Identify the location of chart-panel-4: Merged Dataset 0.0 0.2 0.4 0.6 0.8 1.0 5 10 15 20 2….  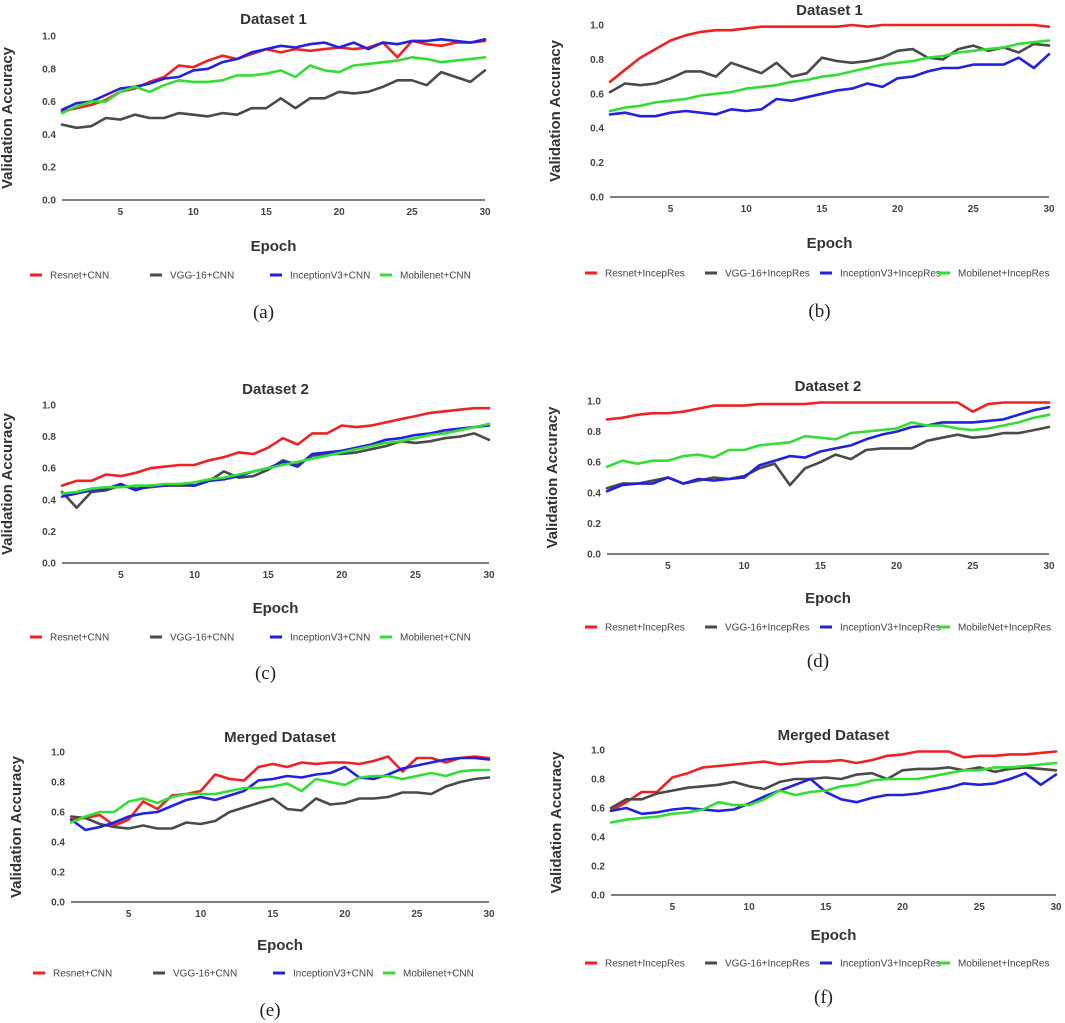
(251, 875).